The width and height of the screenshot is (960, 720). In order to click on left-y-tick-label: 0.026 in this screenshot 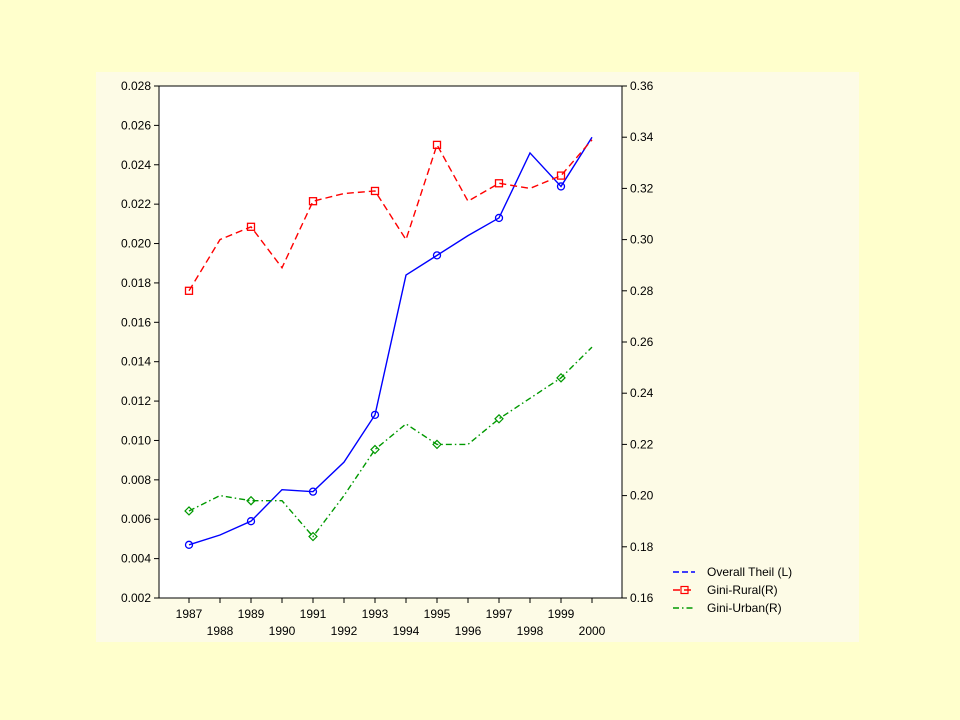, I will do `click(136, 125)`.